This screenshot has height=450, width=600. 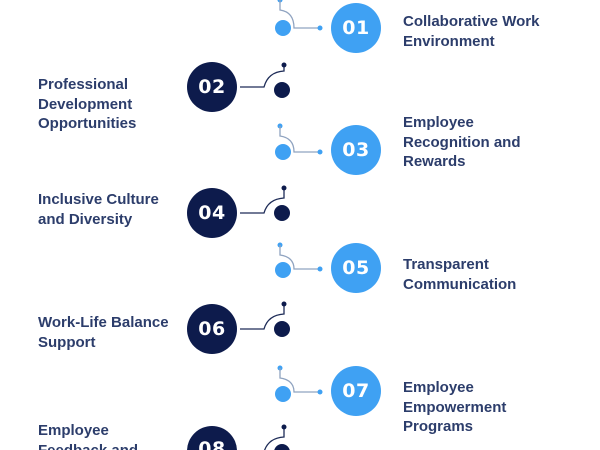 I want to click on connector-07-line, so click(x=299, y=380).